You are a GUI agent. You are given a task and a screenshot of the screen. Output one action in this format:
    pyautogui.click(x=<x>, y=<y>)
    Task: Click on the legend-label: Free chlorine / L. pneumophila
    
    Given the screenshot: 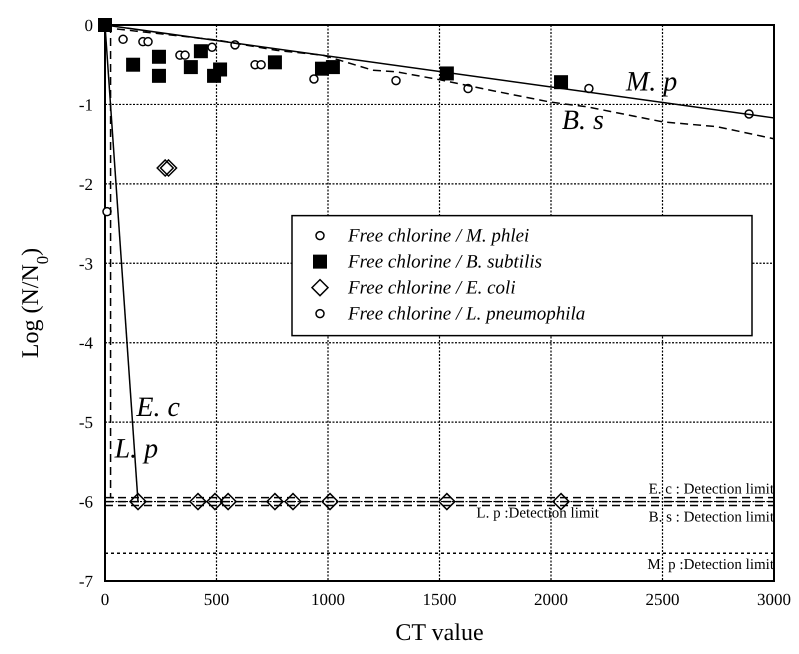 What is the action you would take?
    pyautogui.click(x=466, y=314)
    